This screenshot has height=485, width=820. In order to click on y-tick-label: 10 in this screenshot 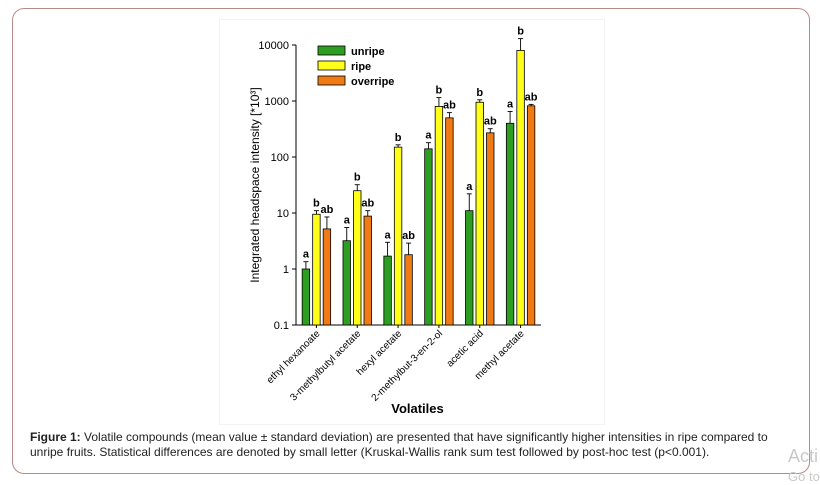, I will do `click(283, 214)`.